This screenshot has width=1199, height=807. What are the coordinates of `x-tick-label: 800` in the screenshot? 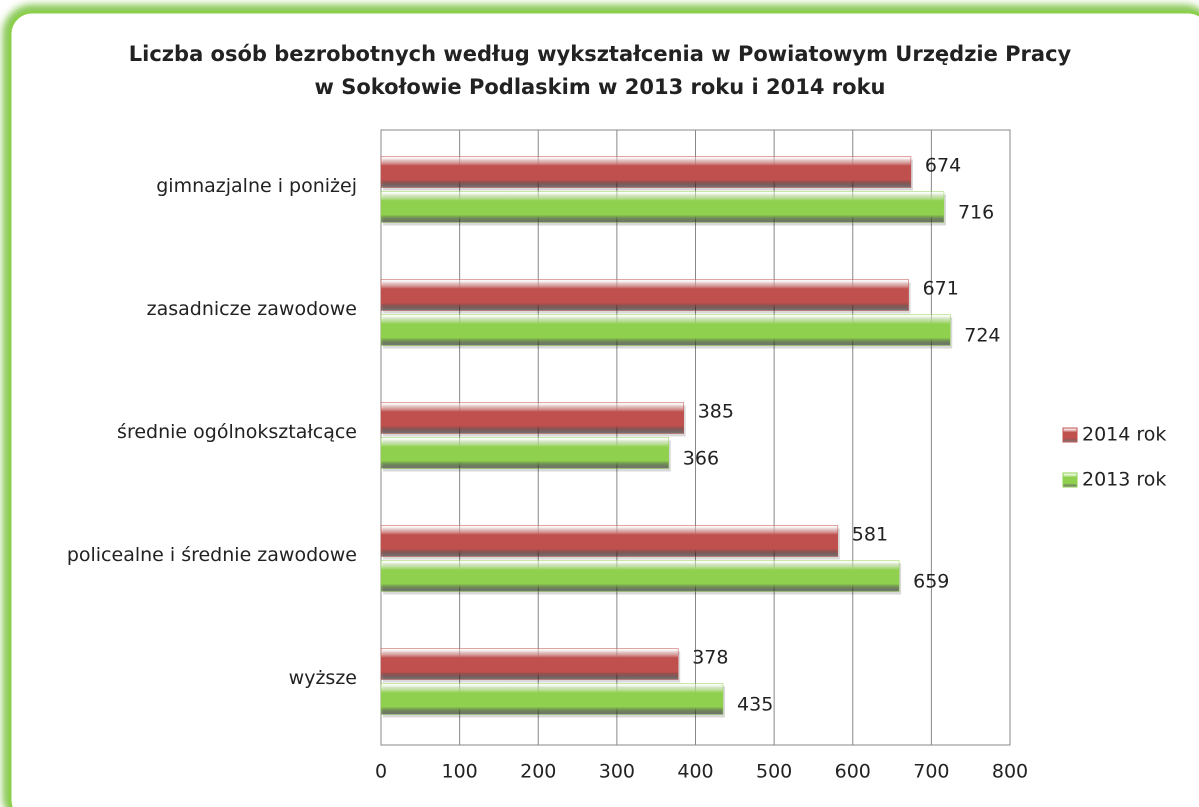 It's located at (1010, 772).